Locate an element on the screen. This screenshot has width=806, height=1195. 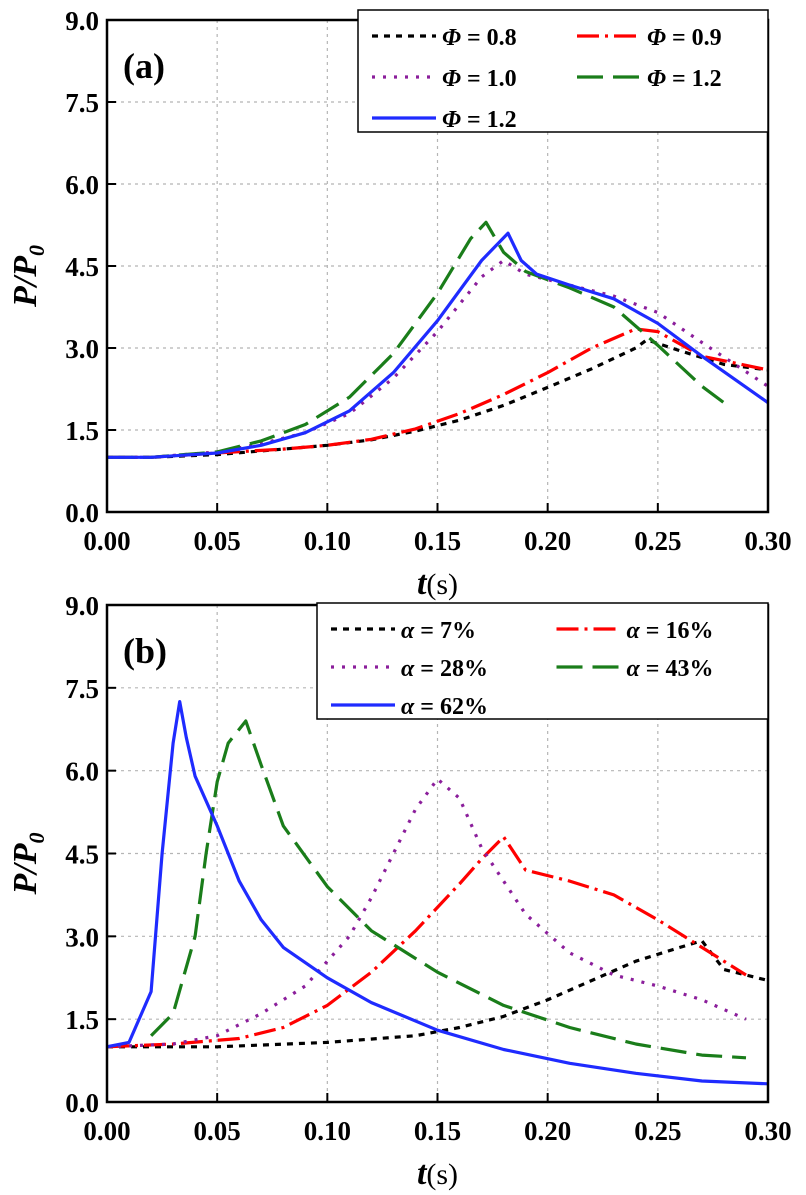
legend-entry-0: Φ = 0.8 is located at coordinates (479, 38).